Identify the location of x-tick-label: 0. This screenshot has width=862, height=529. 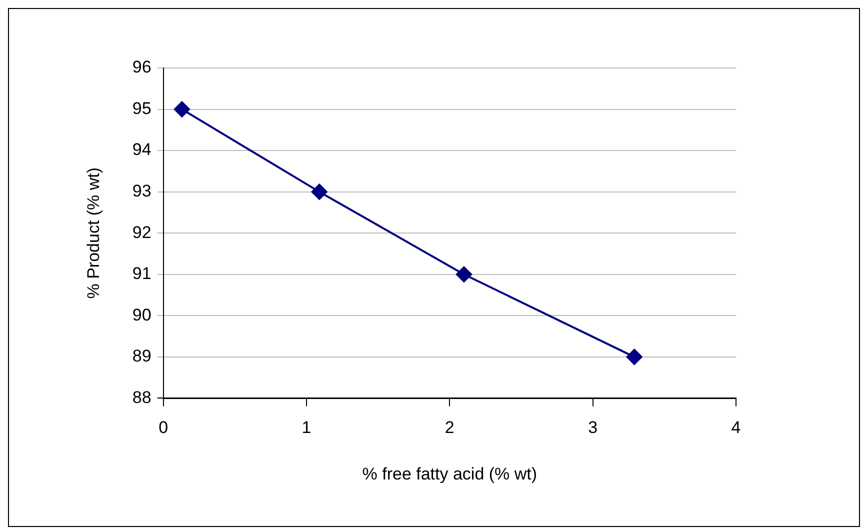
(163, 428).